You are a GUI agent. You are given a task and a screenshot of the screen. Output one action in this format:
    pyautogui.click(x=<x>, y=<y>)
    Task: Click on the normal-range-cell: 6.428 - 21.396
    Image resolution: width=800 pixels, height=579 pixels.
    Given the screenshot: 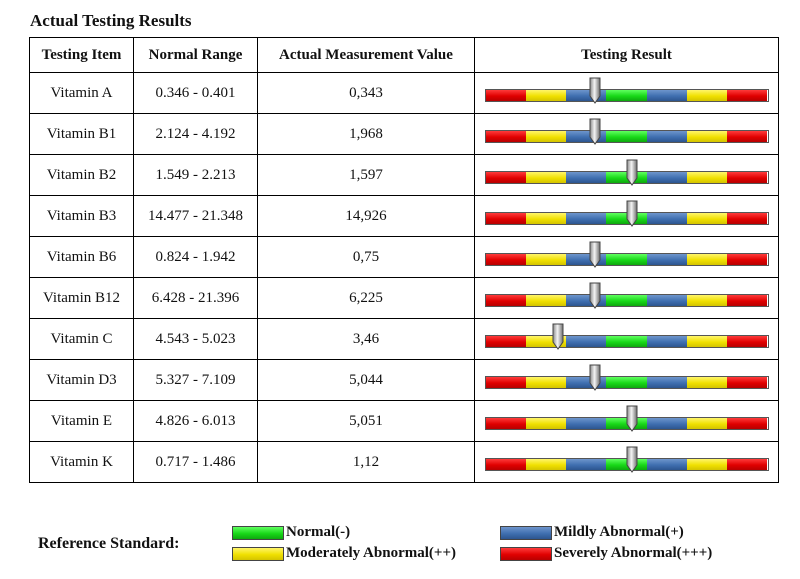 What is the action you would take?
    pyautogui.click(x=195, y=298)
    